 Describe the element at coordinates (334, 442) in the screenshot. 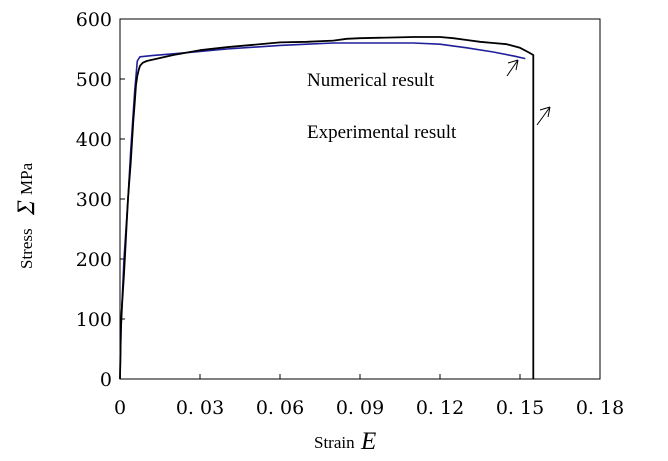

I see `x-axis-title: Strain` at that location.